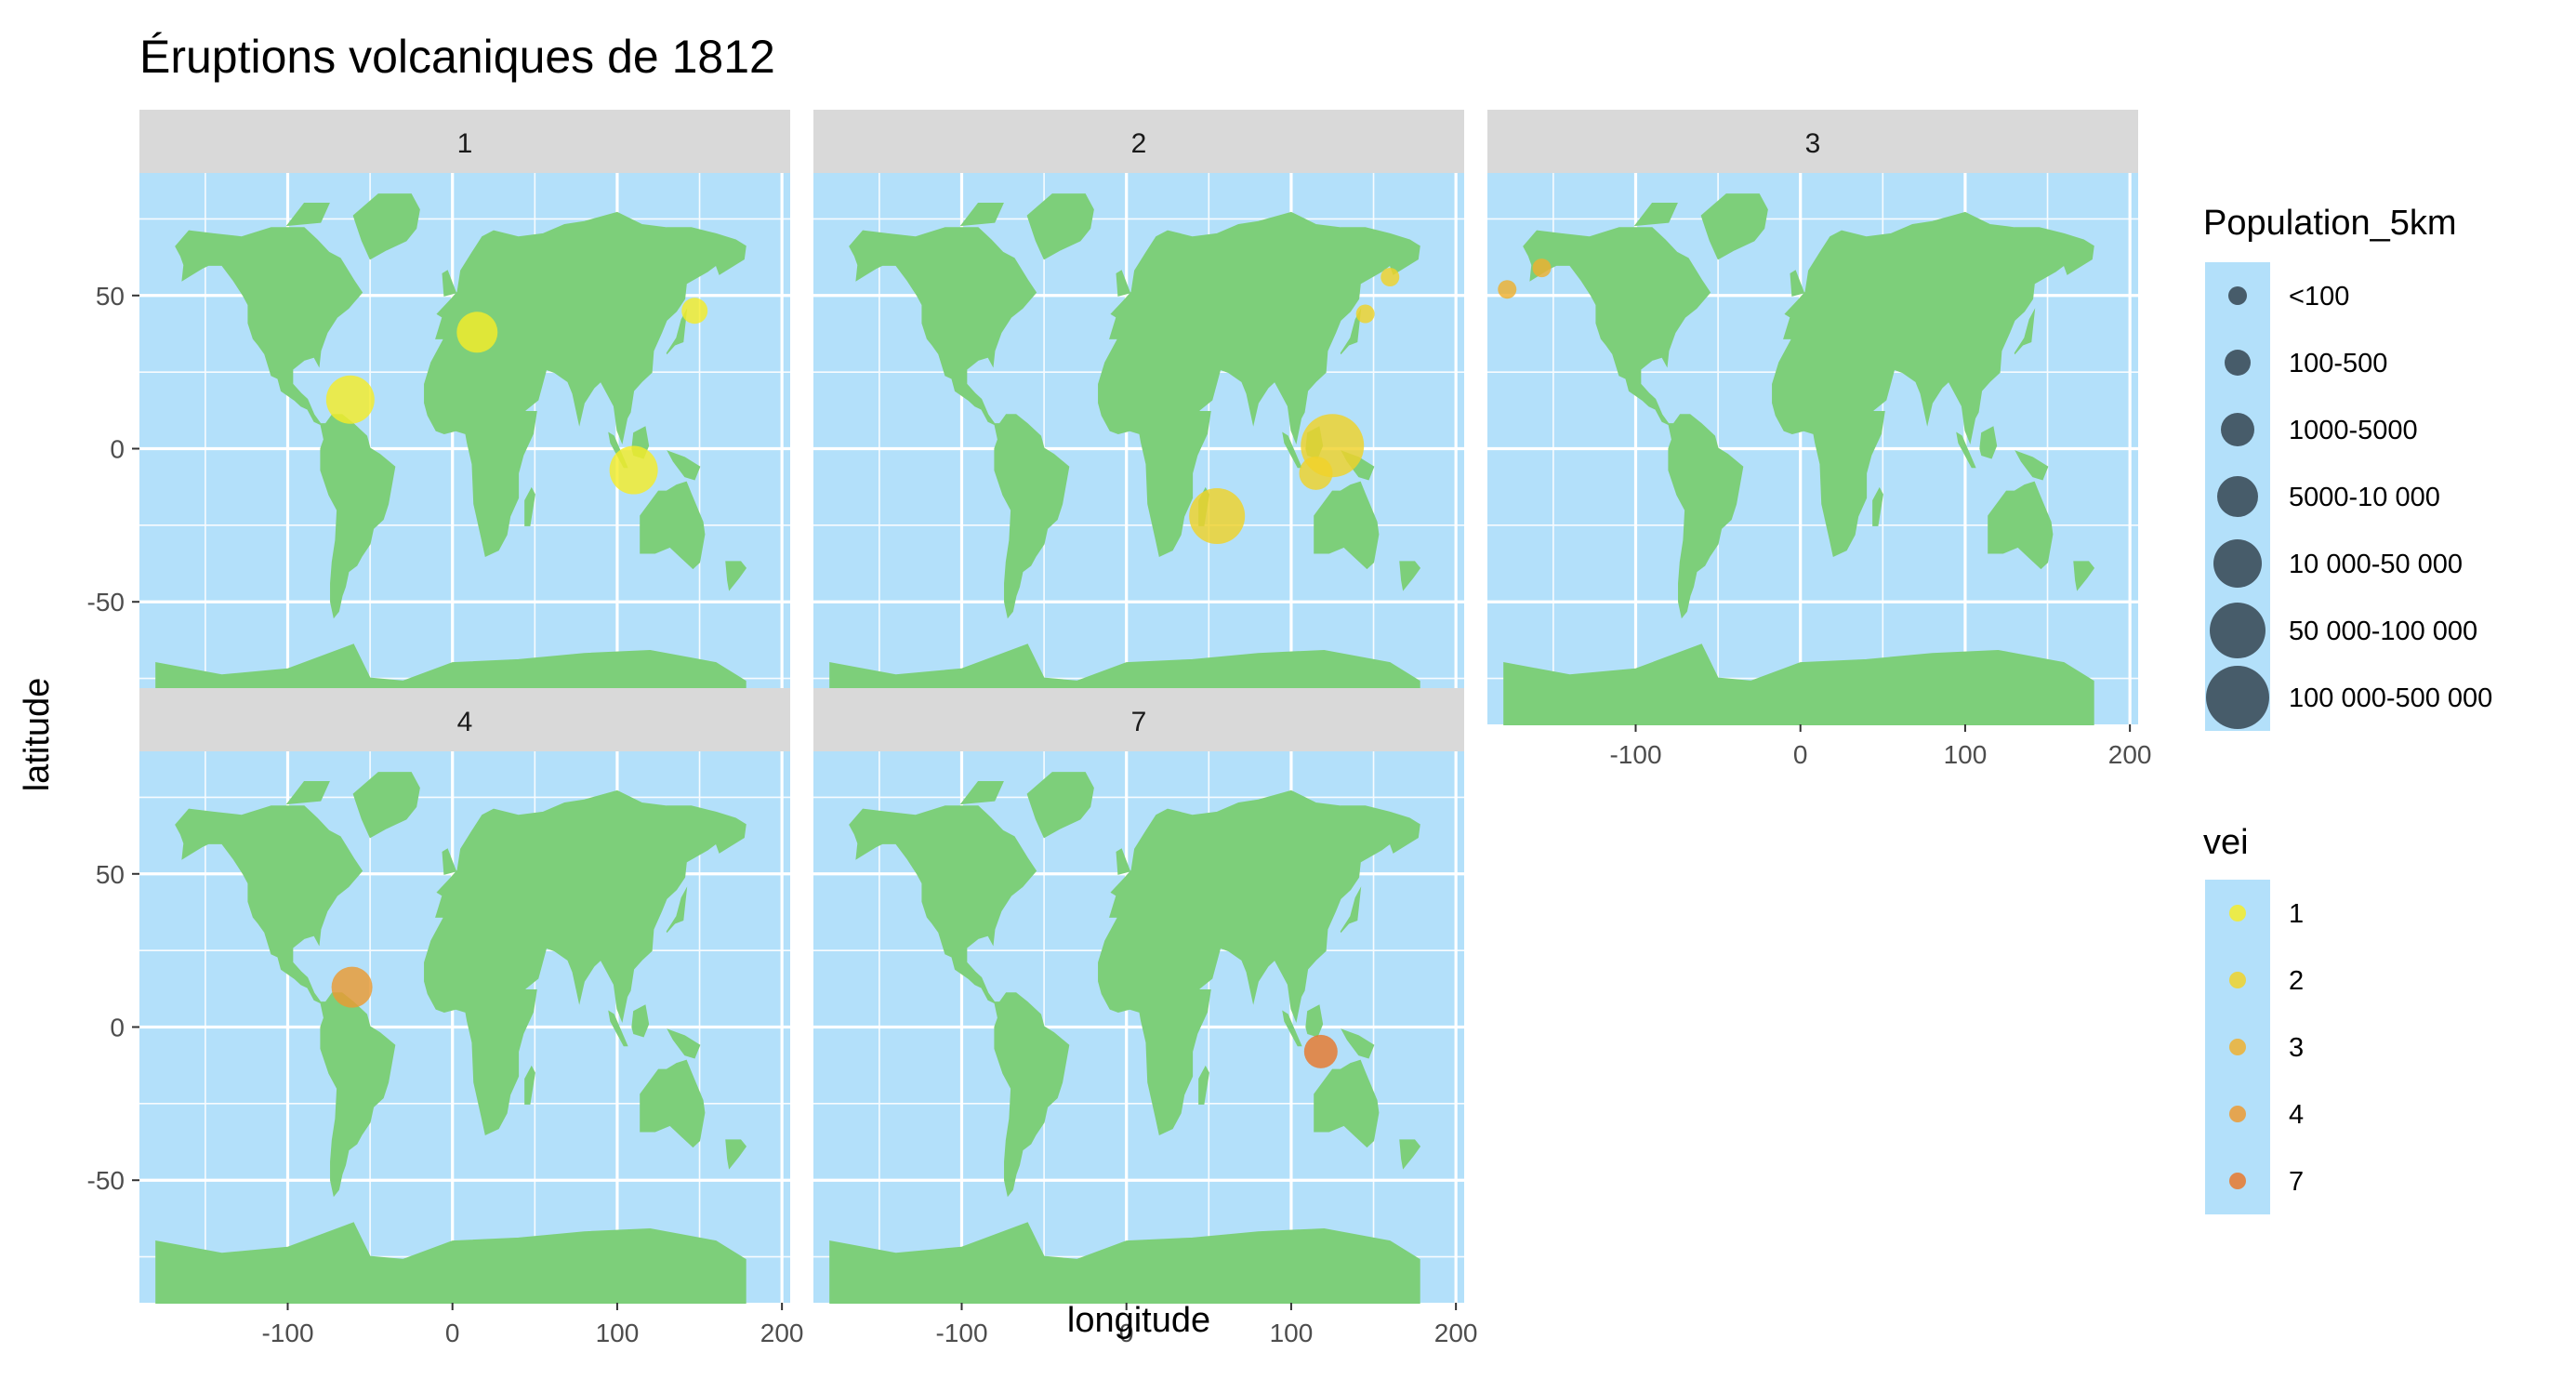 The width and height of the screenshot is (2576, 1379). I want to click on facet-strip-label: 7, so click(1139, 722).